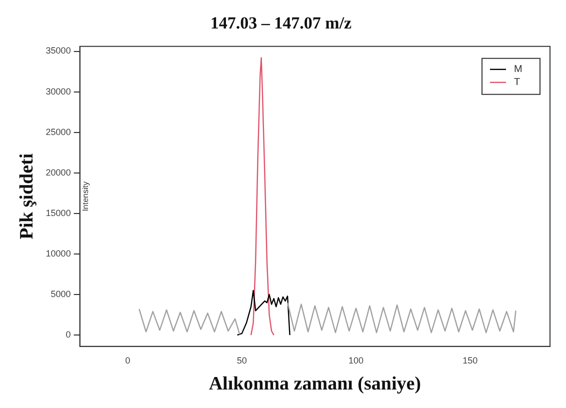  What do you see at coordinates (127, 360) in the screenshot?
I see `x-tick-label: 0` at bounding box center [127, 360].